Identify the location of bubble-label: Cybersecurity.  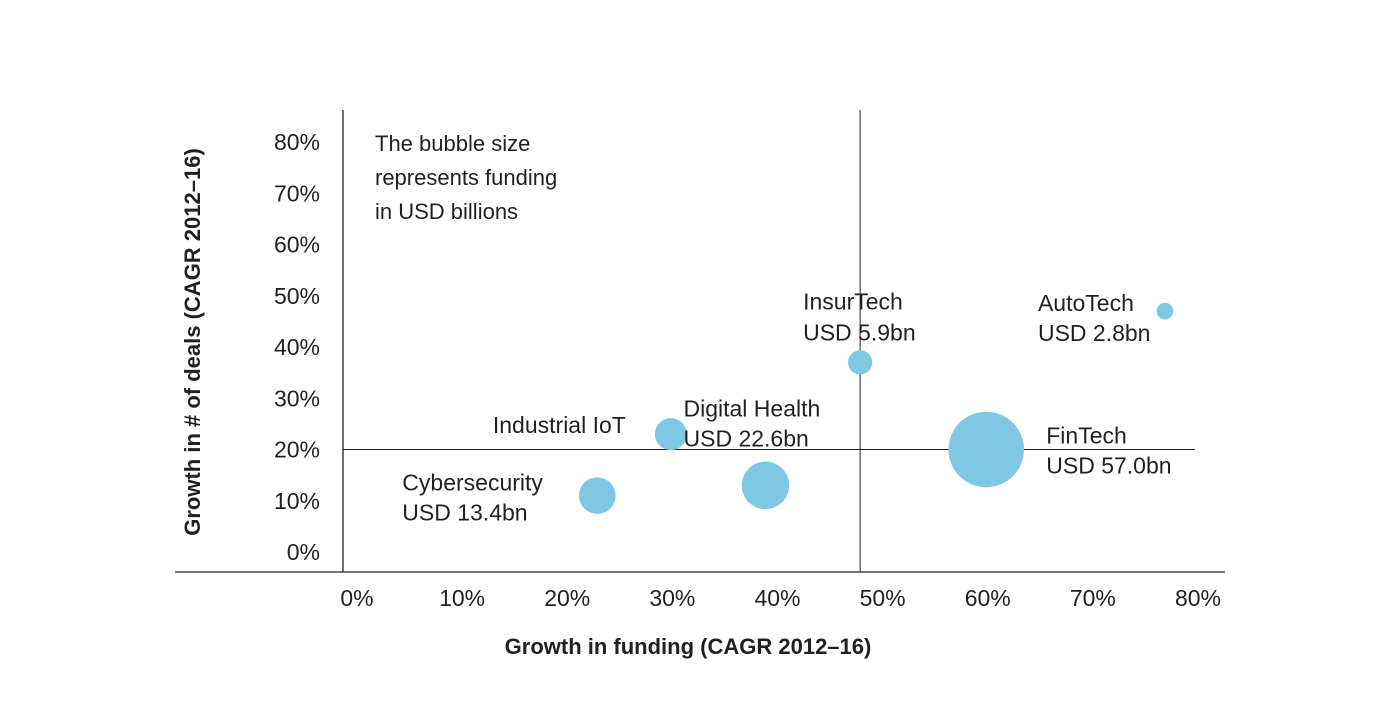
(472, 483).